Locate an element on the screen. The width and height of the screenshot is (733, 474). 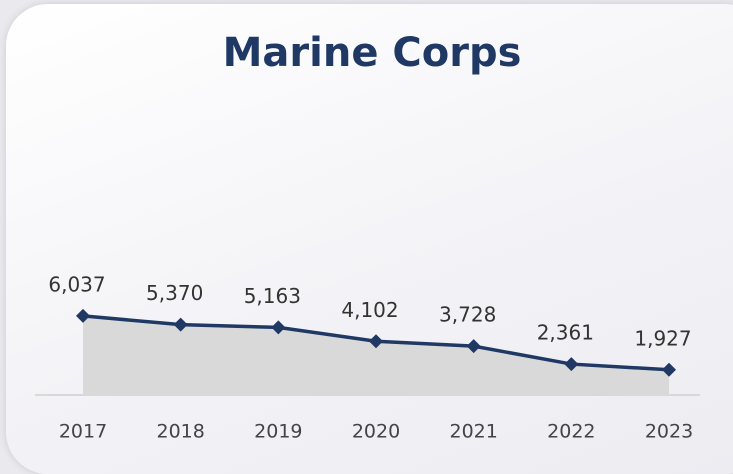
x-tick-label: 2021 is located at coordinates (473, 432).